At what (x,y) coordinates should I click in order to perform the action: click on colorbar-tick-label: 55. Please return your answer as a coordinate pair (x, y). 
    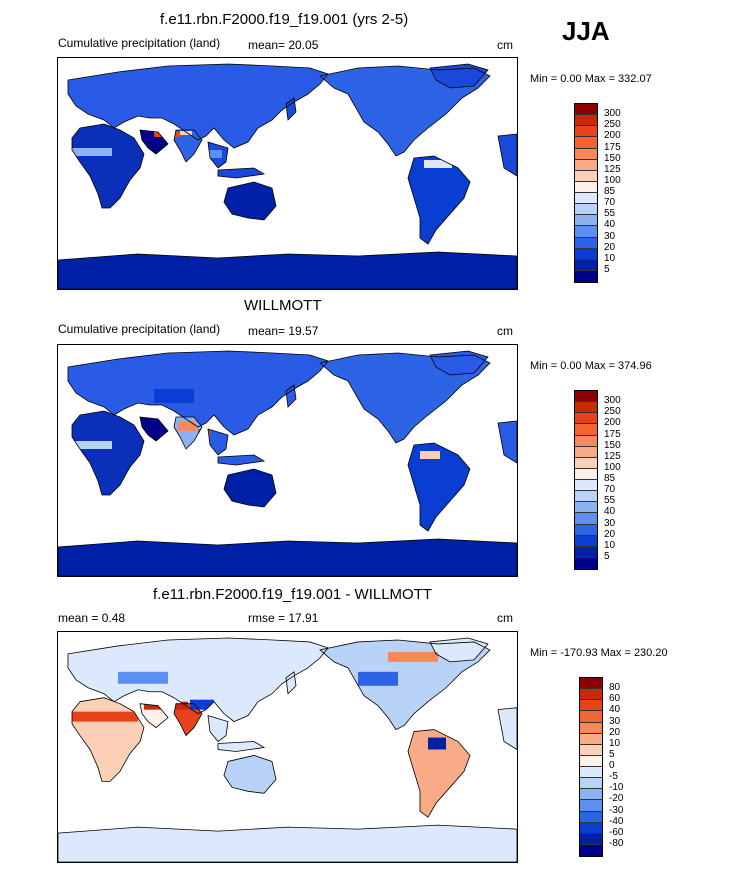
    Looking at the image, I should click on (610, 214).